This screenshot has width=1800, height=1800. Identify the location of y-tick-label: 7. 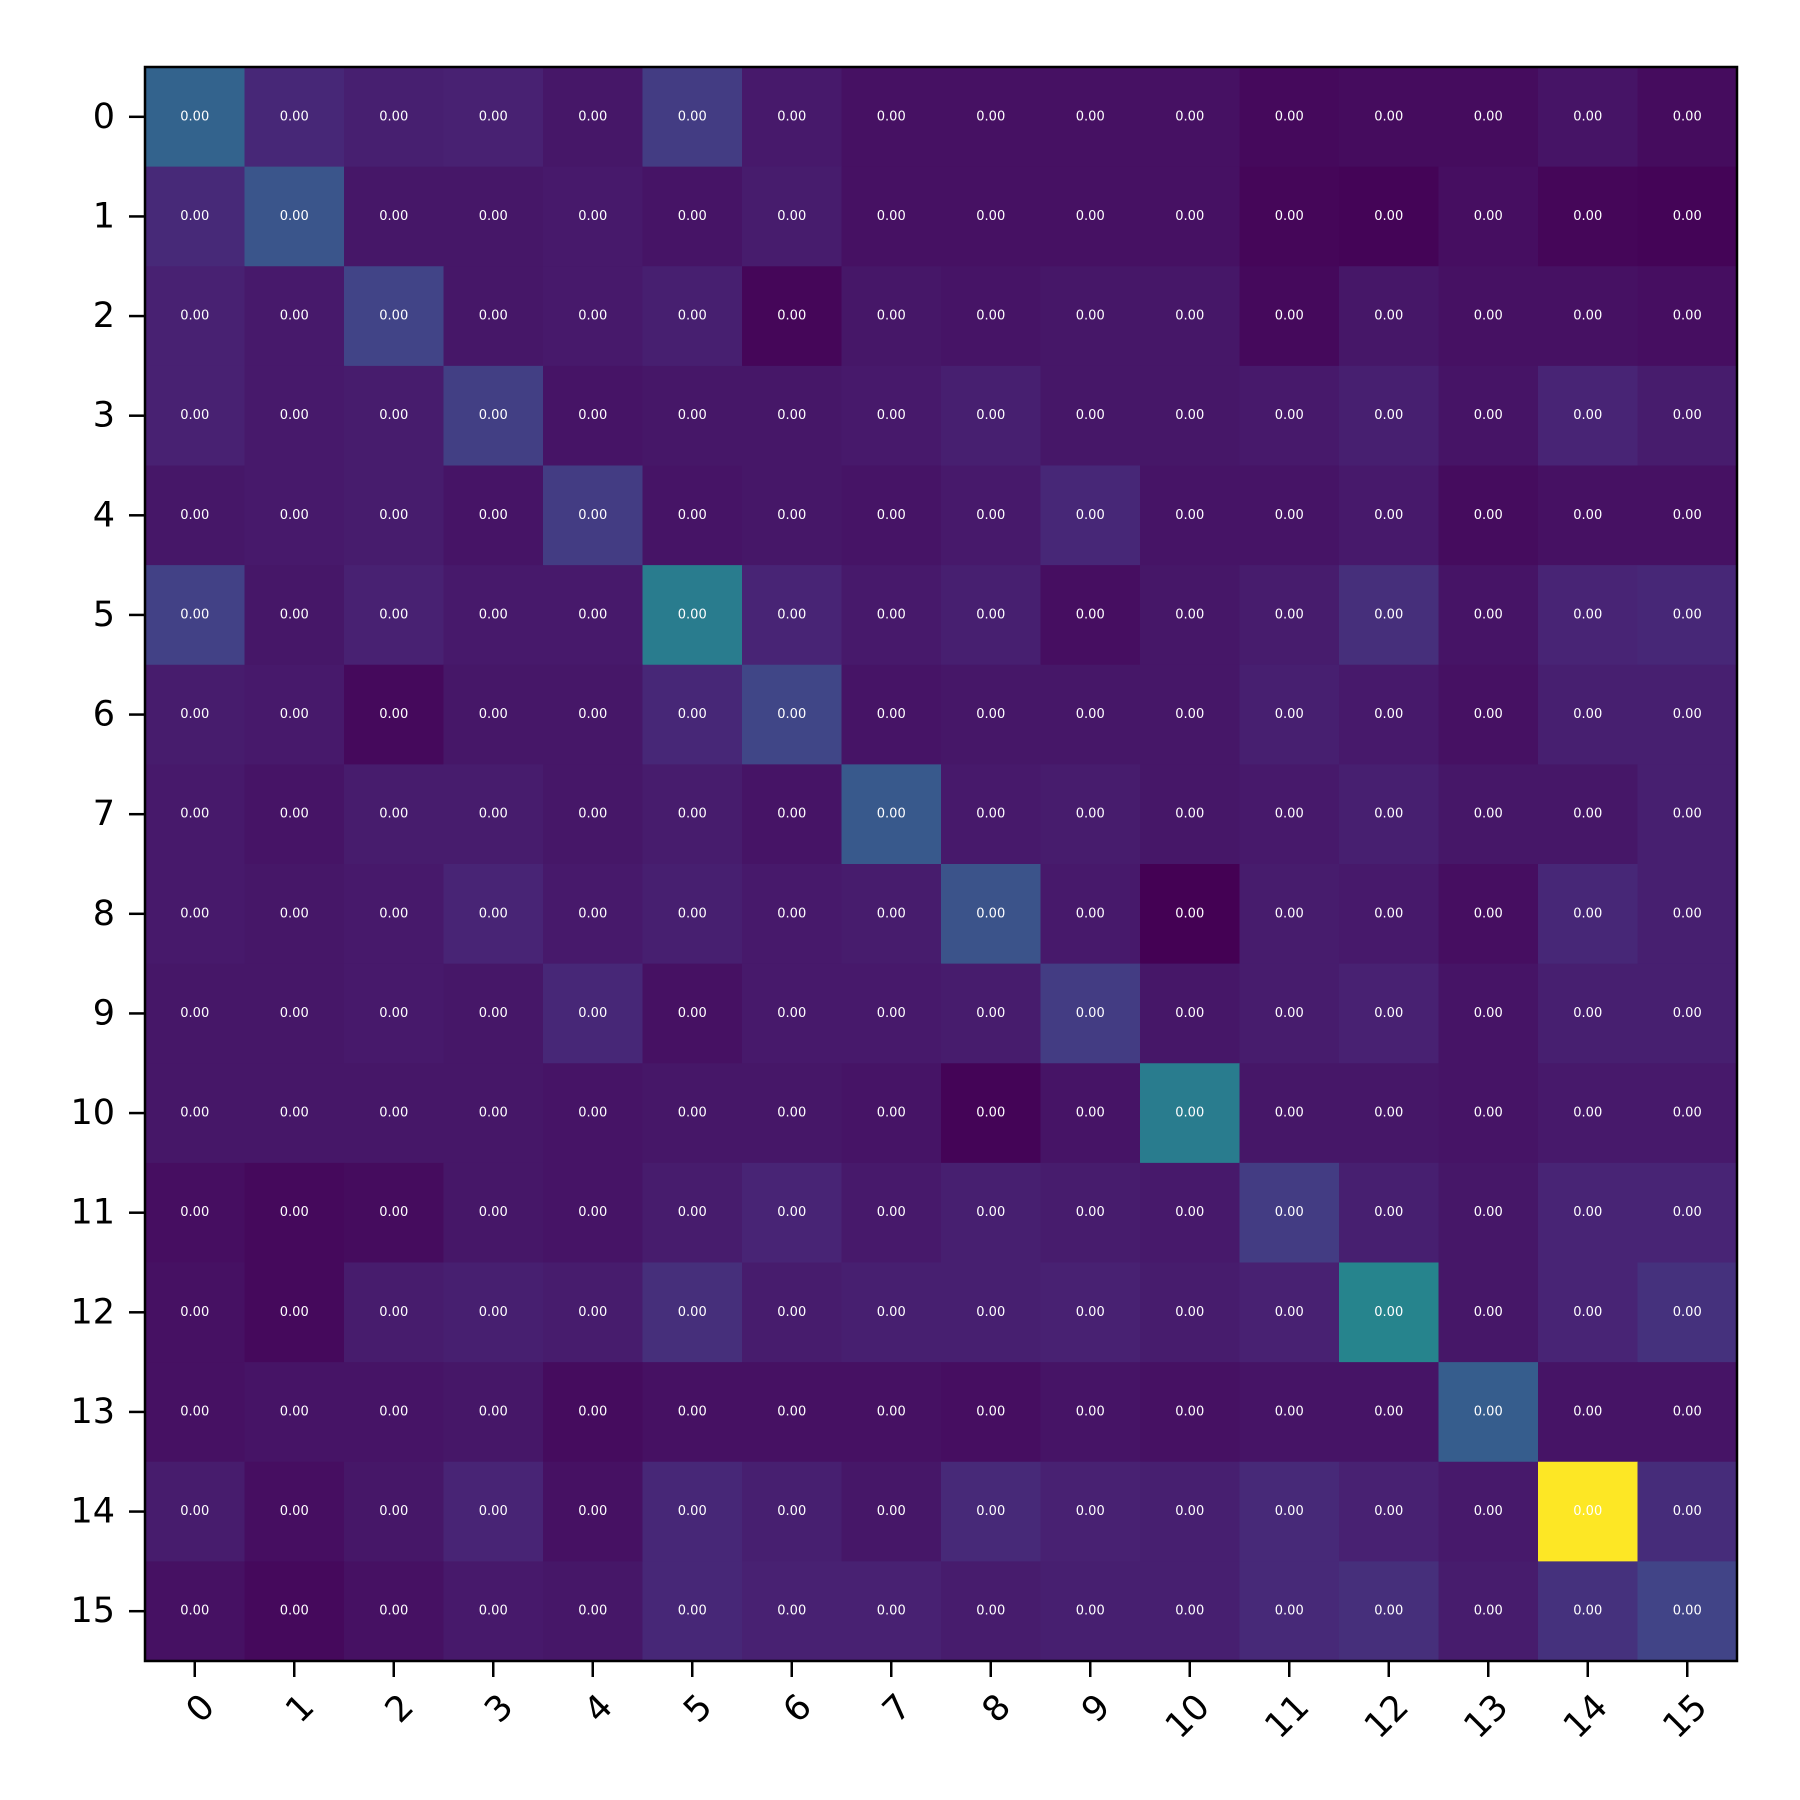
(104, 814).